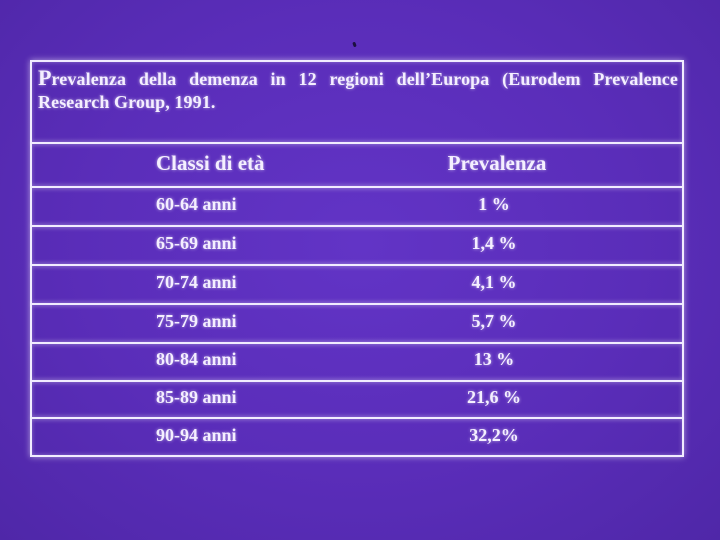 Image resolution: width=720 pixels, height=540 pixels. I want to click on table-row: 80-84 anni 13 %, so click(357, 359).